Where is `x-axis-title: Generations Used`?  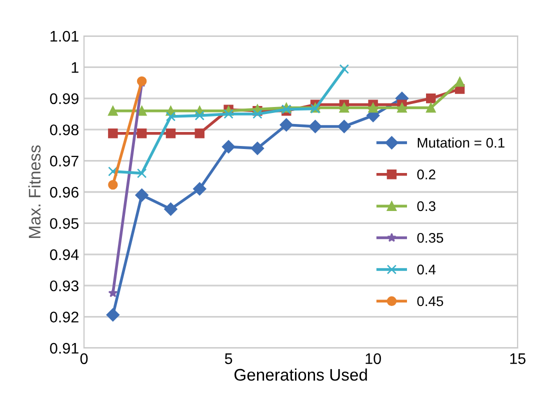 x-axis-title: Generations Used is located at coordinates (300, 374).